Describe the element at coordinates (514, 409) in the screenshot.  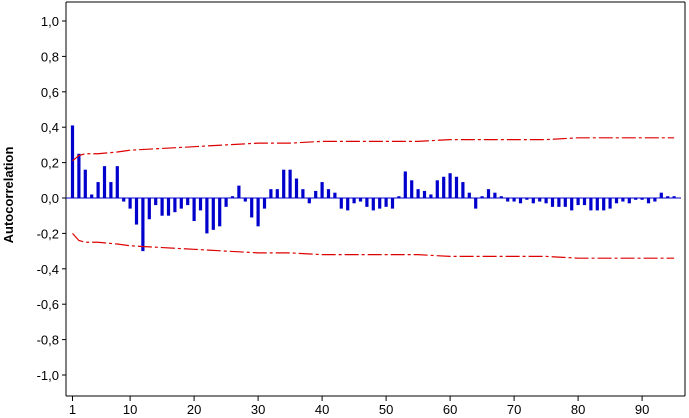
I see `x-tick-label: 70` at that location.